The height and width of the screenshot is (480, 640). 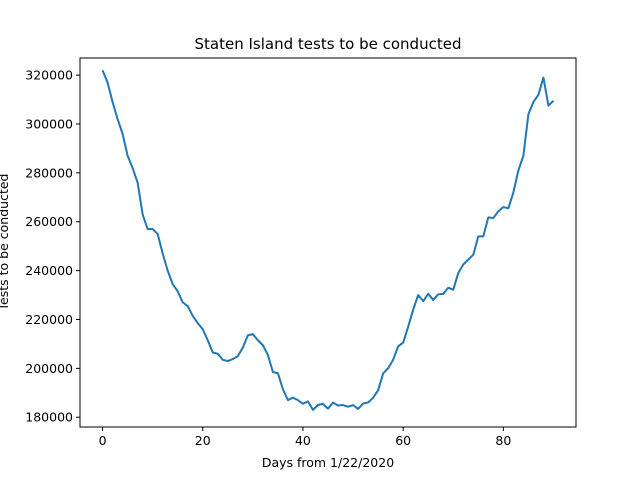 I want to click on x-tick-label: 20, so click(x=203, y=440).